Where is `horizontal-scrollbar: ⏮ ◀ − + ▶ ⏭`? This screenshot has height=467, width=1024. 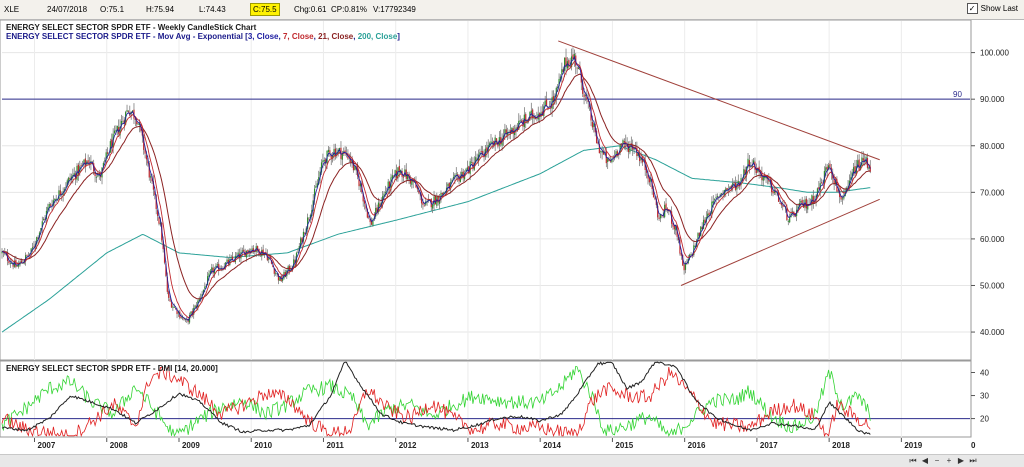
horizontal-scrollbar: ⏮ ◀ − + ▶ ⏭ is located at coordinates (512, 460).